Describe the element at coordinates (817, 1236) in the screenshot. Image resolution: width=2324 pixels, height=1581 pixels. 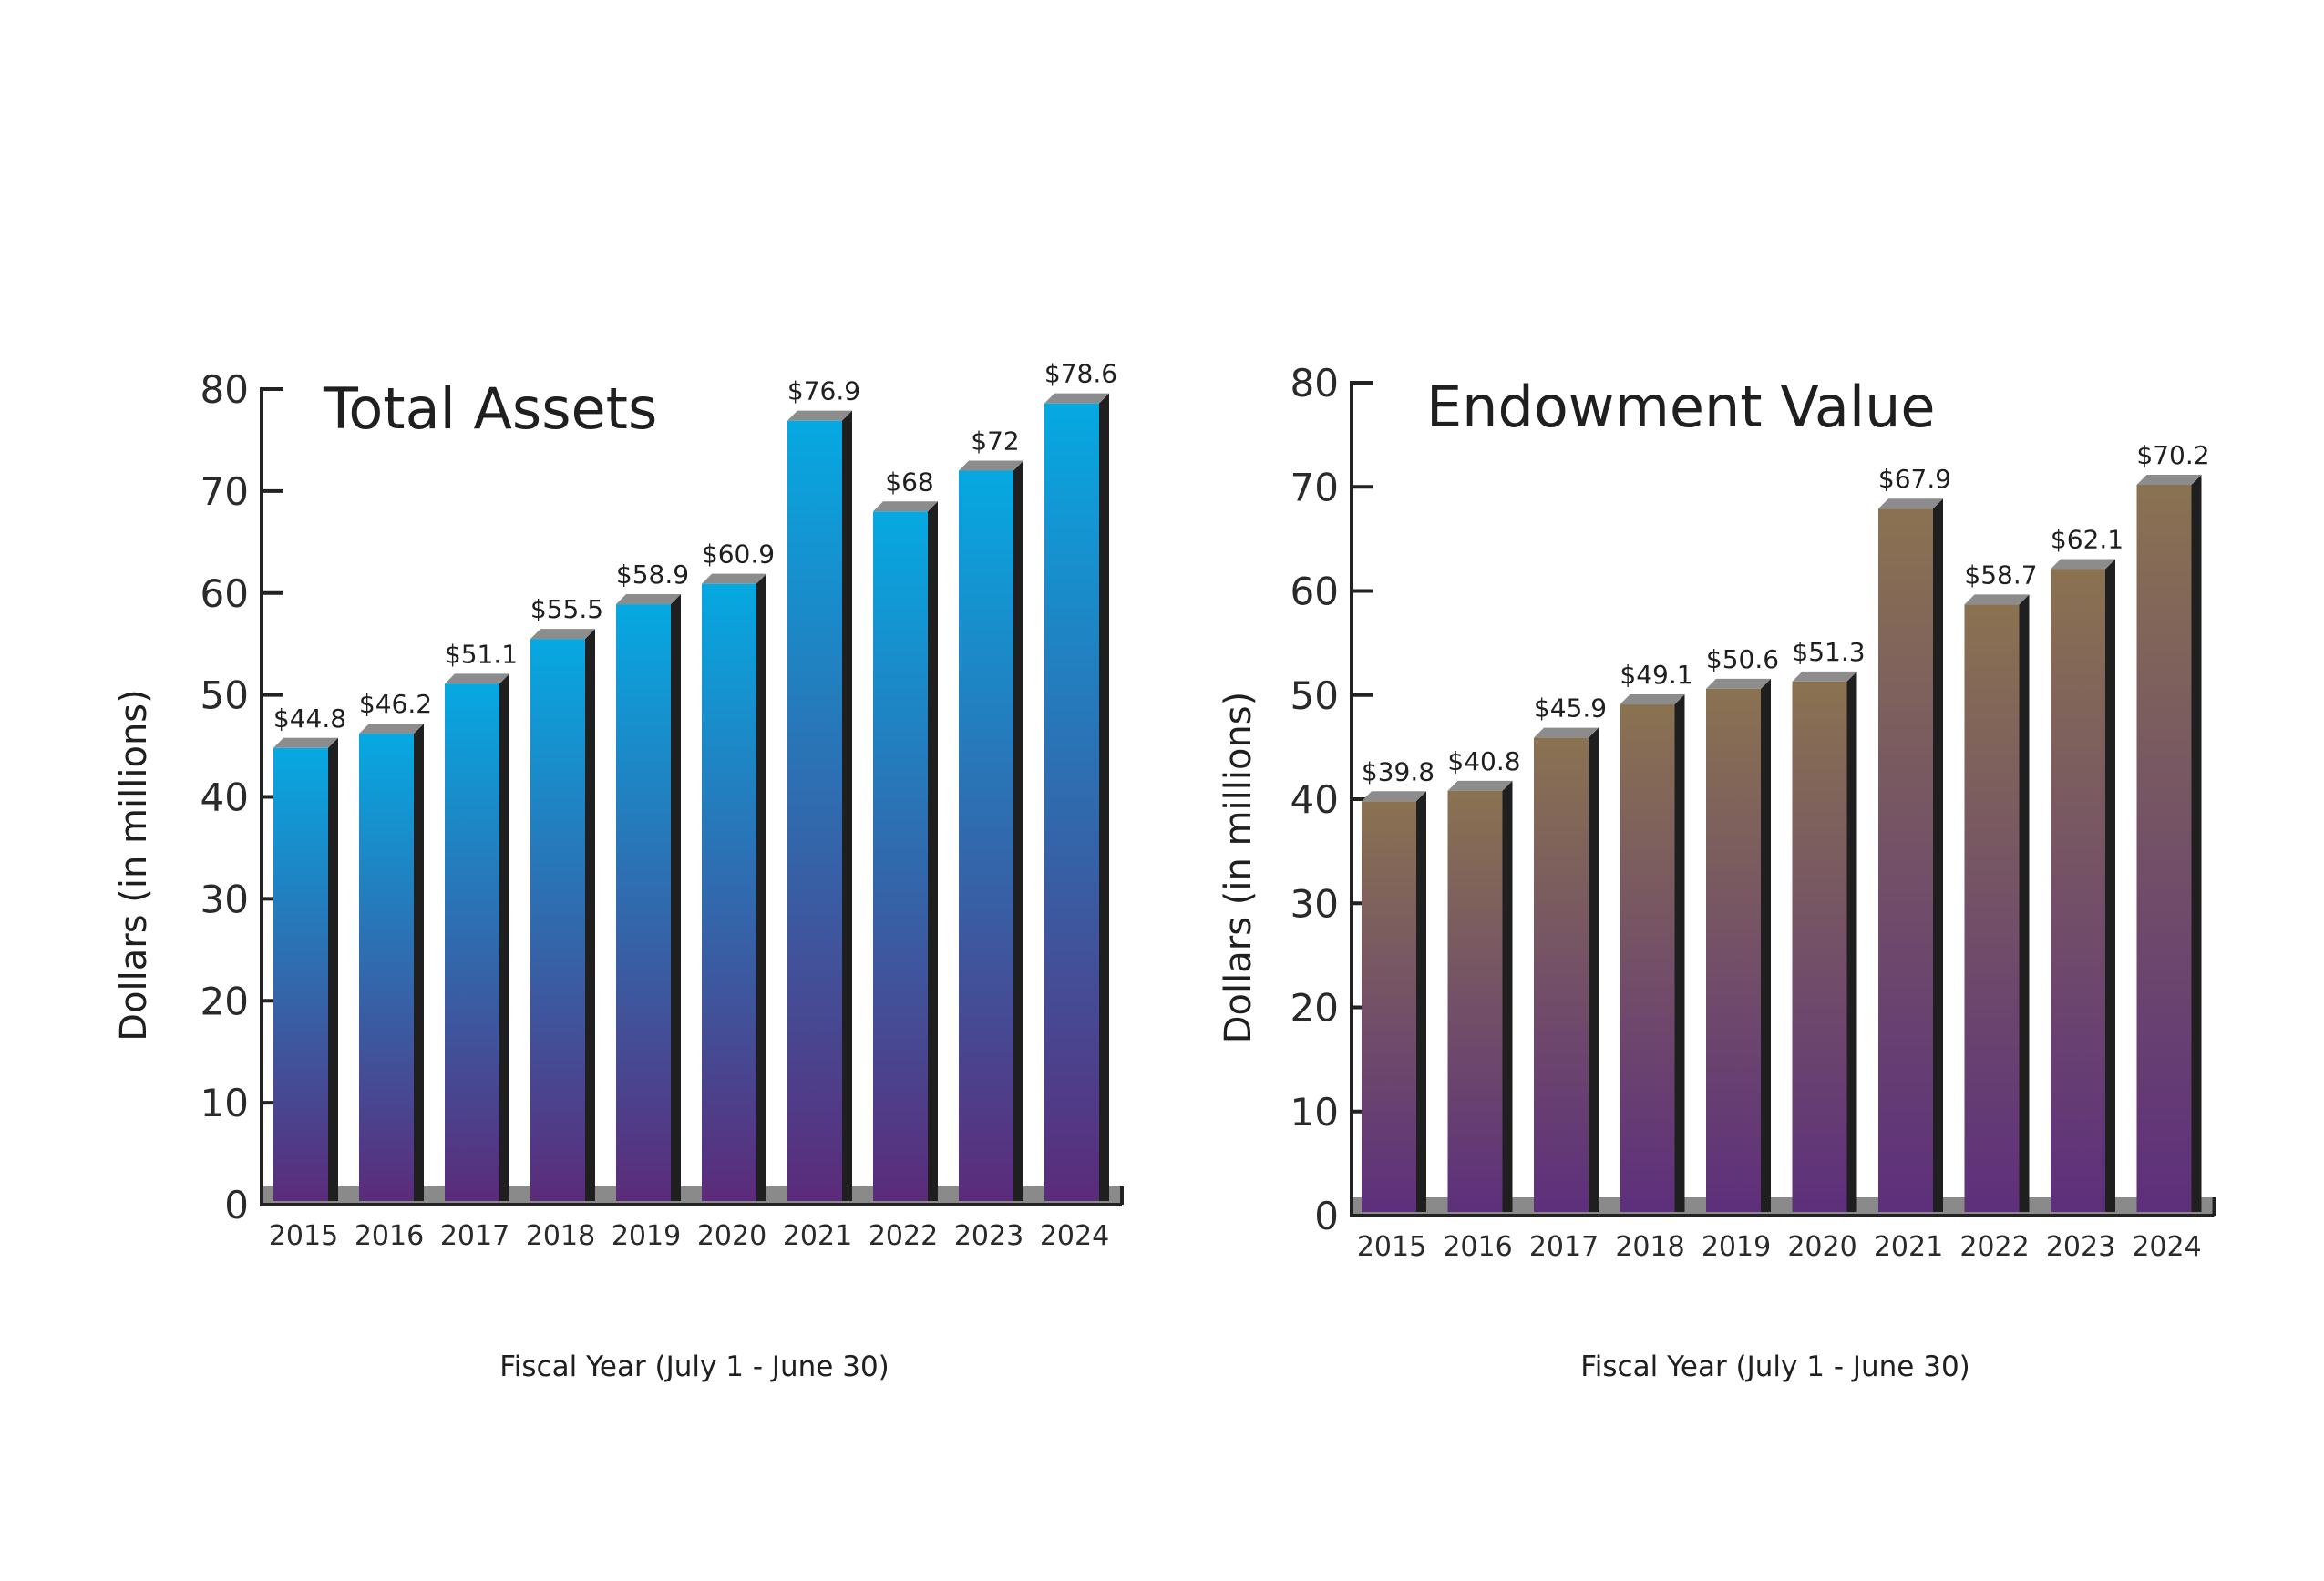
I see `x-tick-label: 2021` at that location.